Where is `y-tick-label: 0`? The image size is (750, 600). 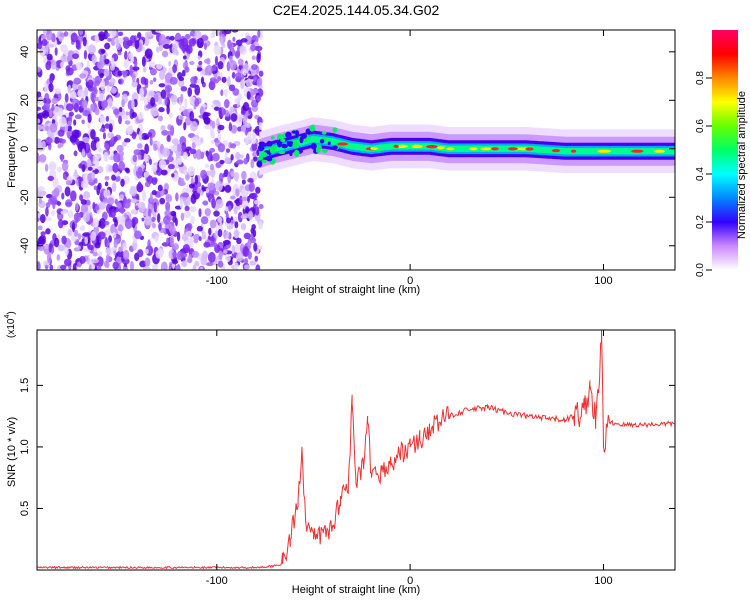
y-tick-label: 0 is located at coordinates (25, 149).